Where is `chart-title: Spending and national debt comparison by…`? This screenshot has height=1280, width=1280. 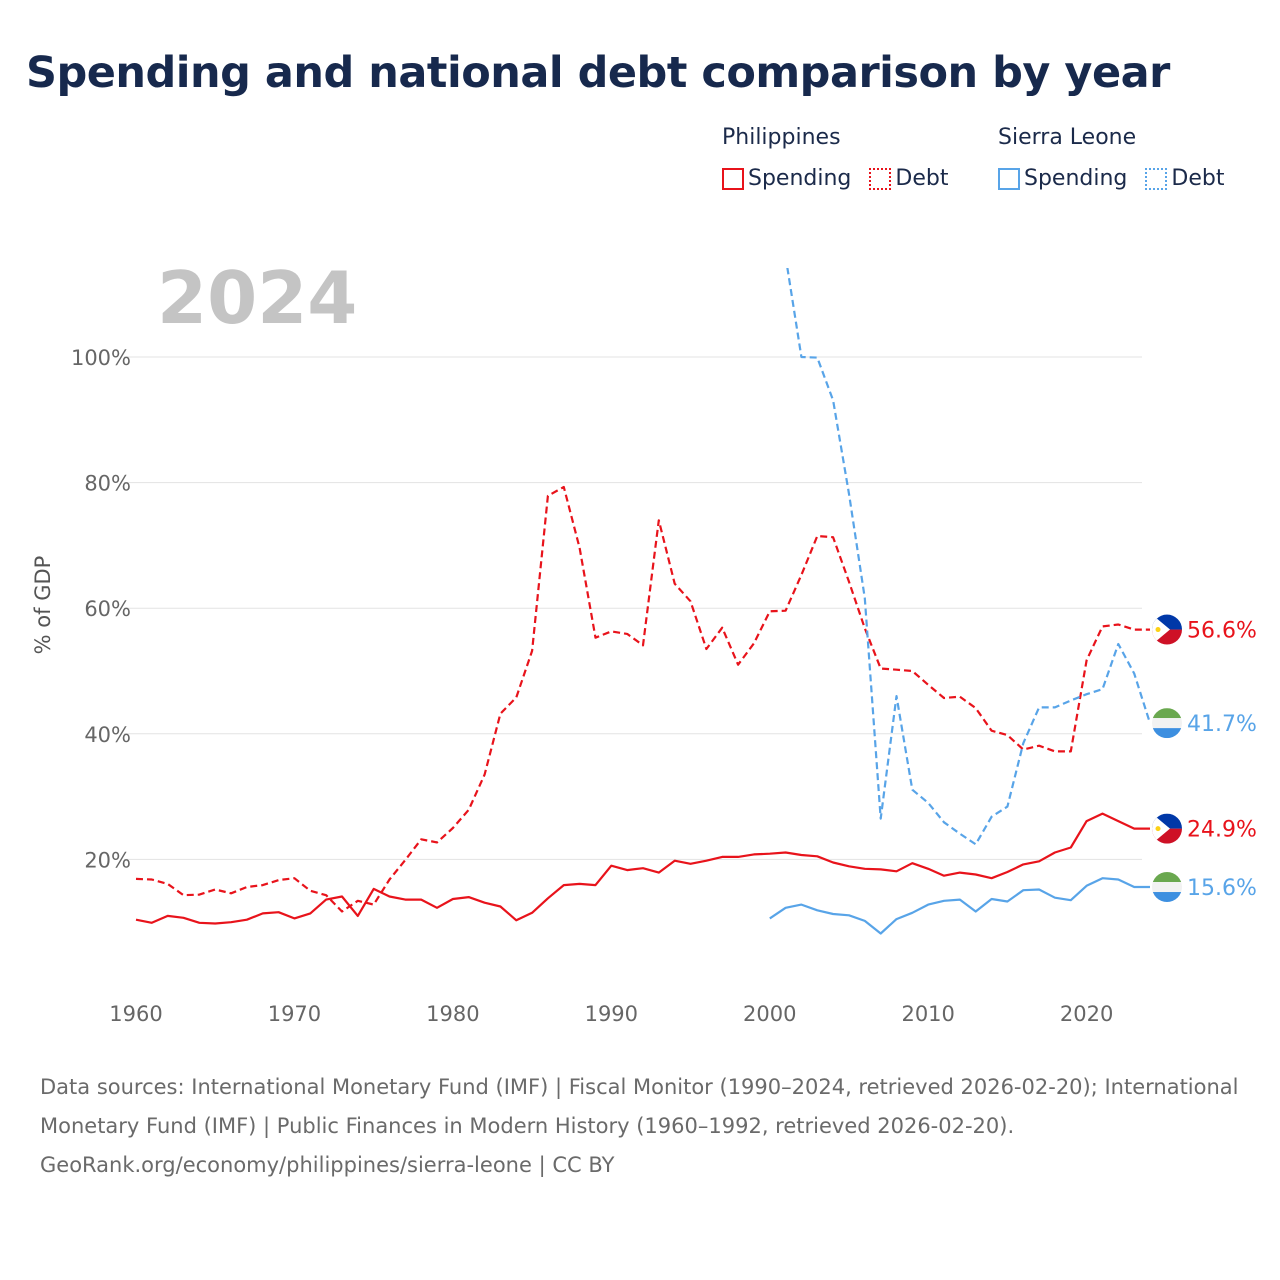 chart-title: Spending and national debt comparison by… is located at coordinates (598, 73).